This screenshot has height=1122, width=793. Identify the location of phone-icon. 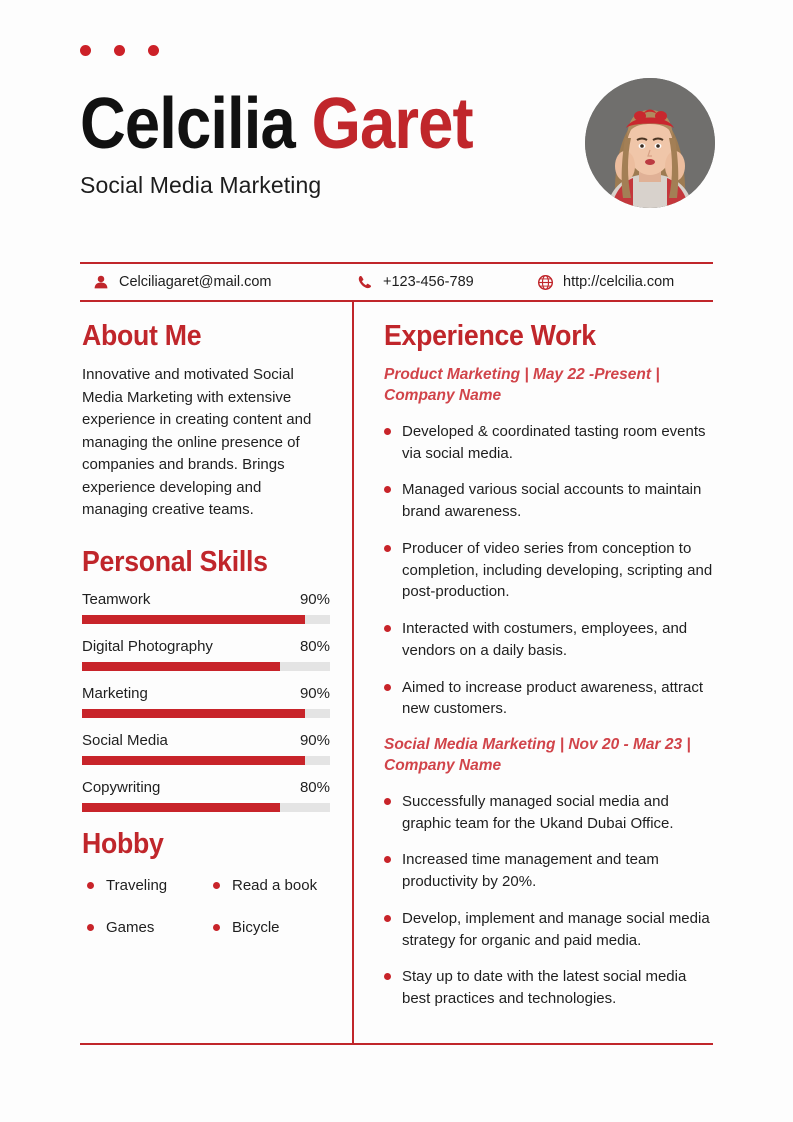
(365, 282).